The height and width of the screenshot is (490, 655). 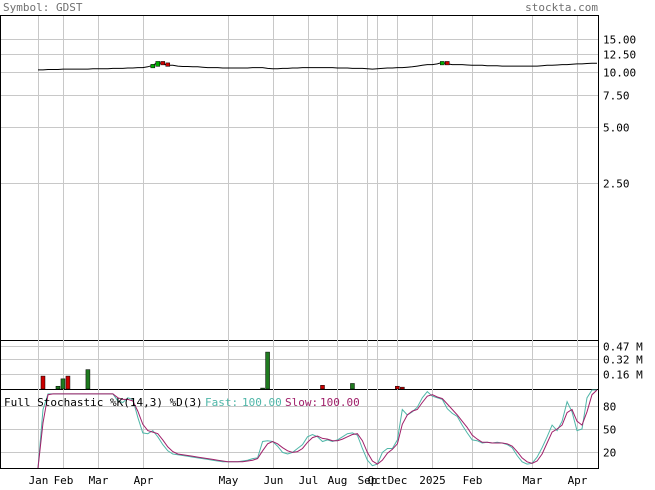 I want to click on volume-tick-label: 0.47 M, so click(x=623, y=347).